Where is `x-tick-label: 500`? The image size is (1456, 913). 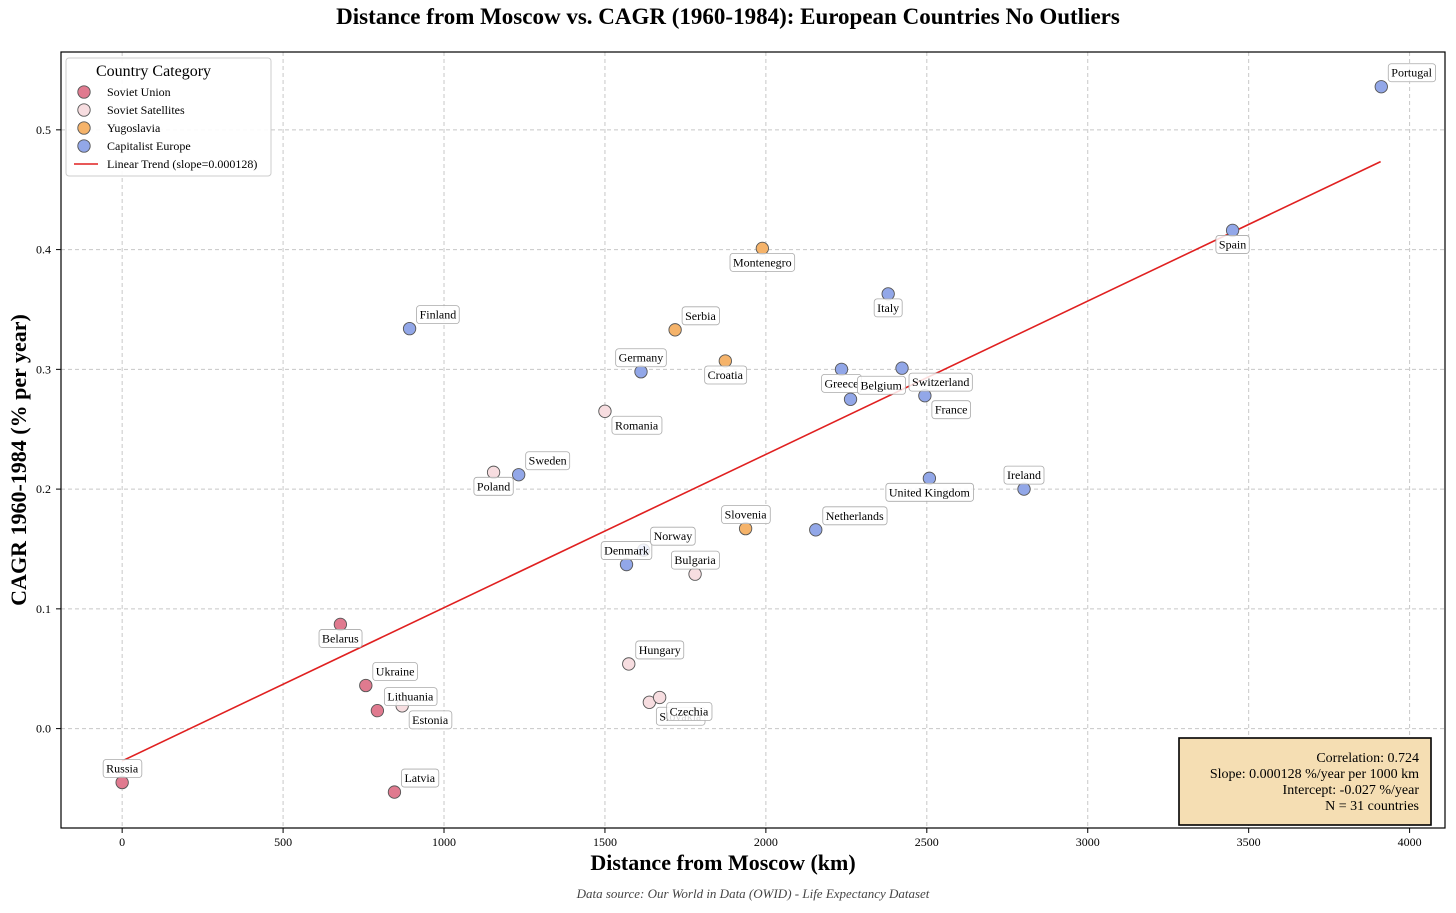
x-tick-label: 500 is located at coordinates (283, 842).